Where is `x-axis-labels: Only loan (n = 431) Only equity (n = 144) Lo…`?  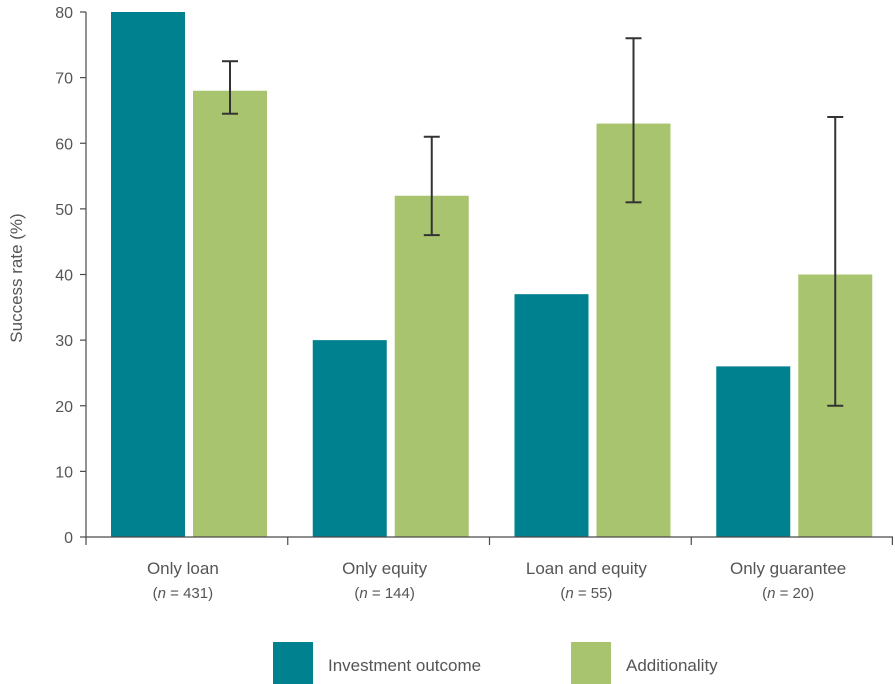
x-axis-labels: Only loan (n = 431) Only equity (n = 144) Lo… is located at coordinates (496, 580).